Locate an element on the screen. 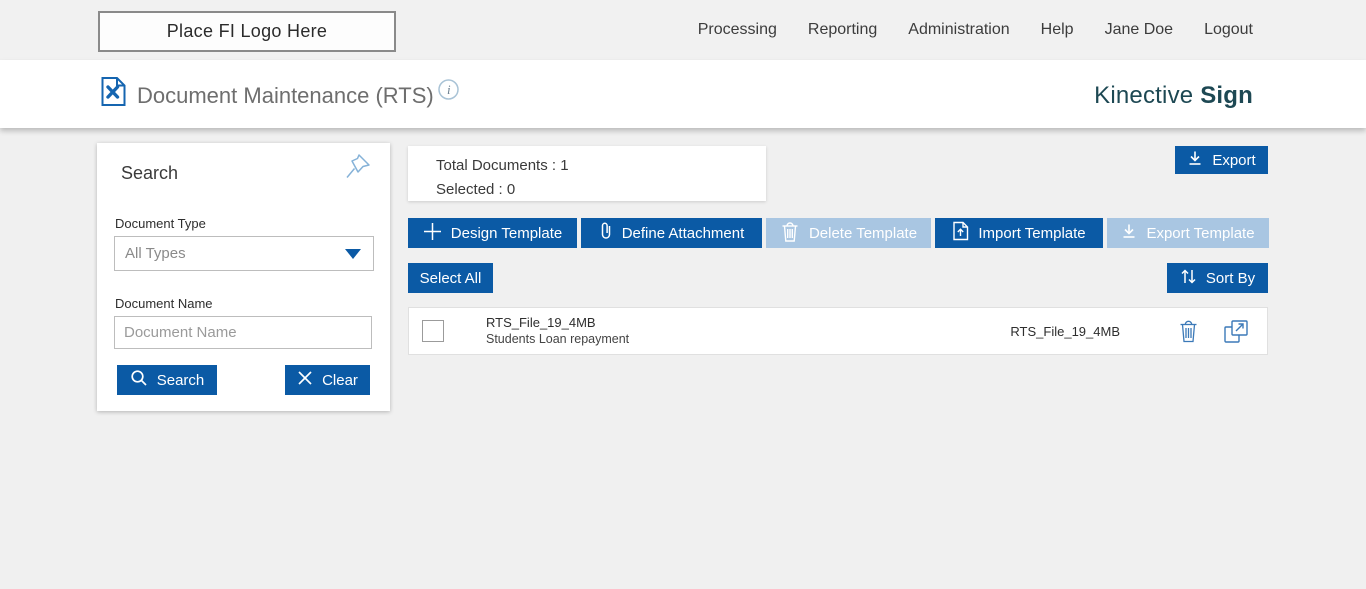  export-template-label: Export Template is located at coordinates (1200, 233).